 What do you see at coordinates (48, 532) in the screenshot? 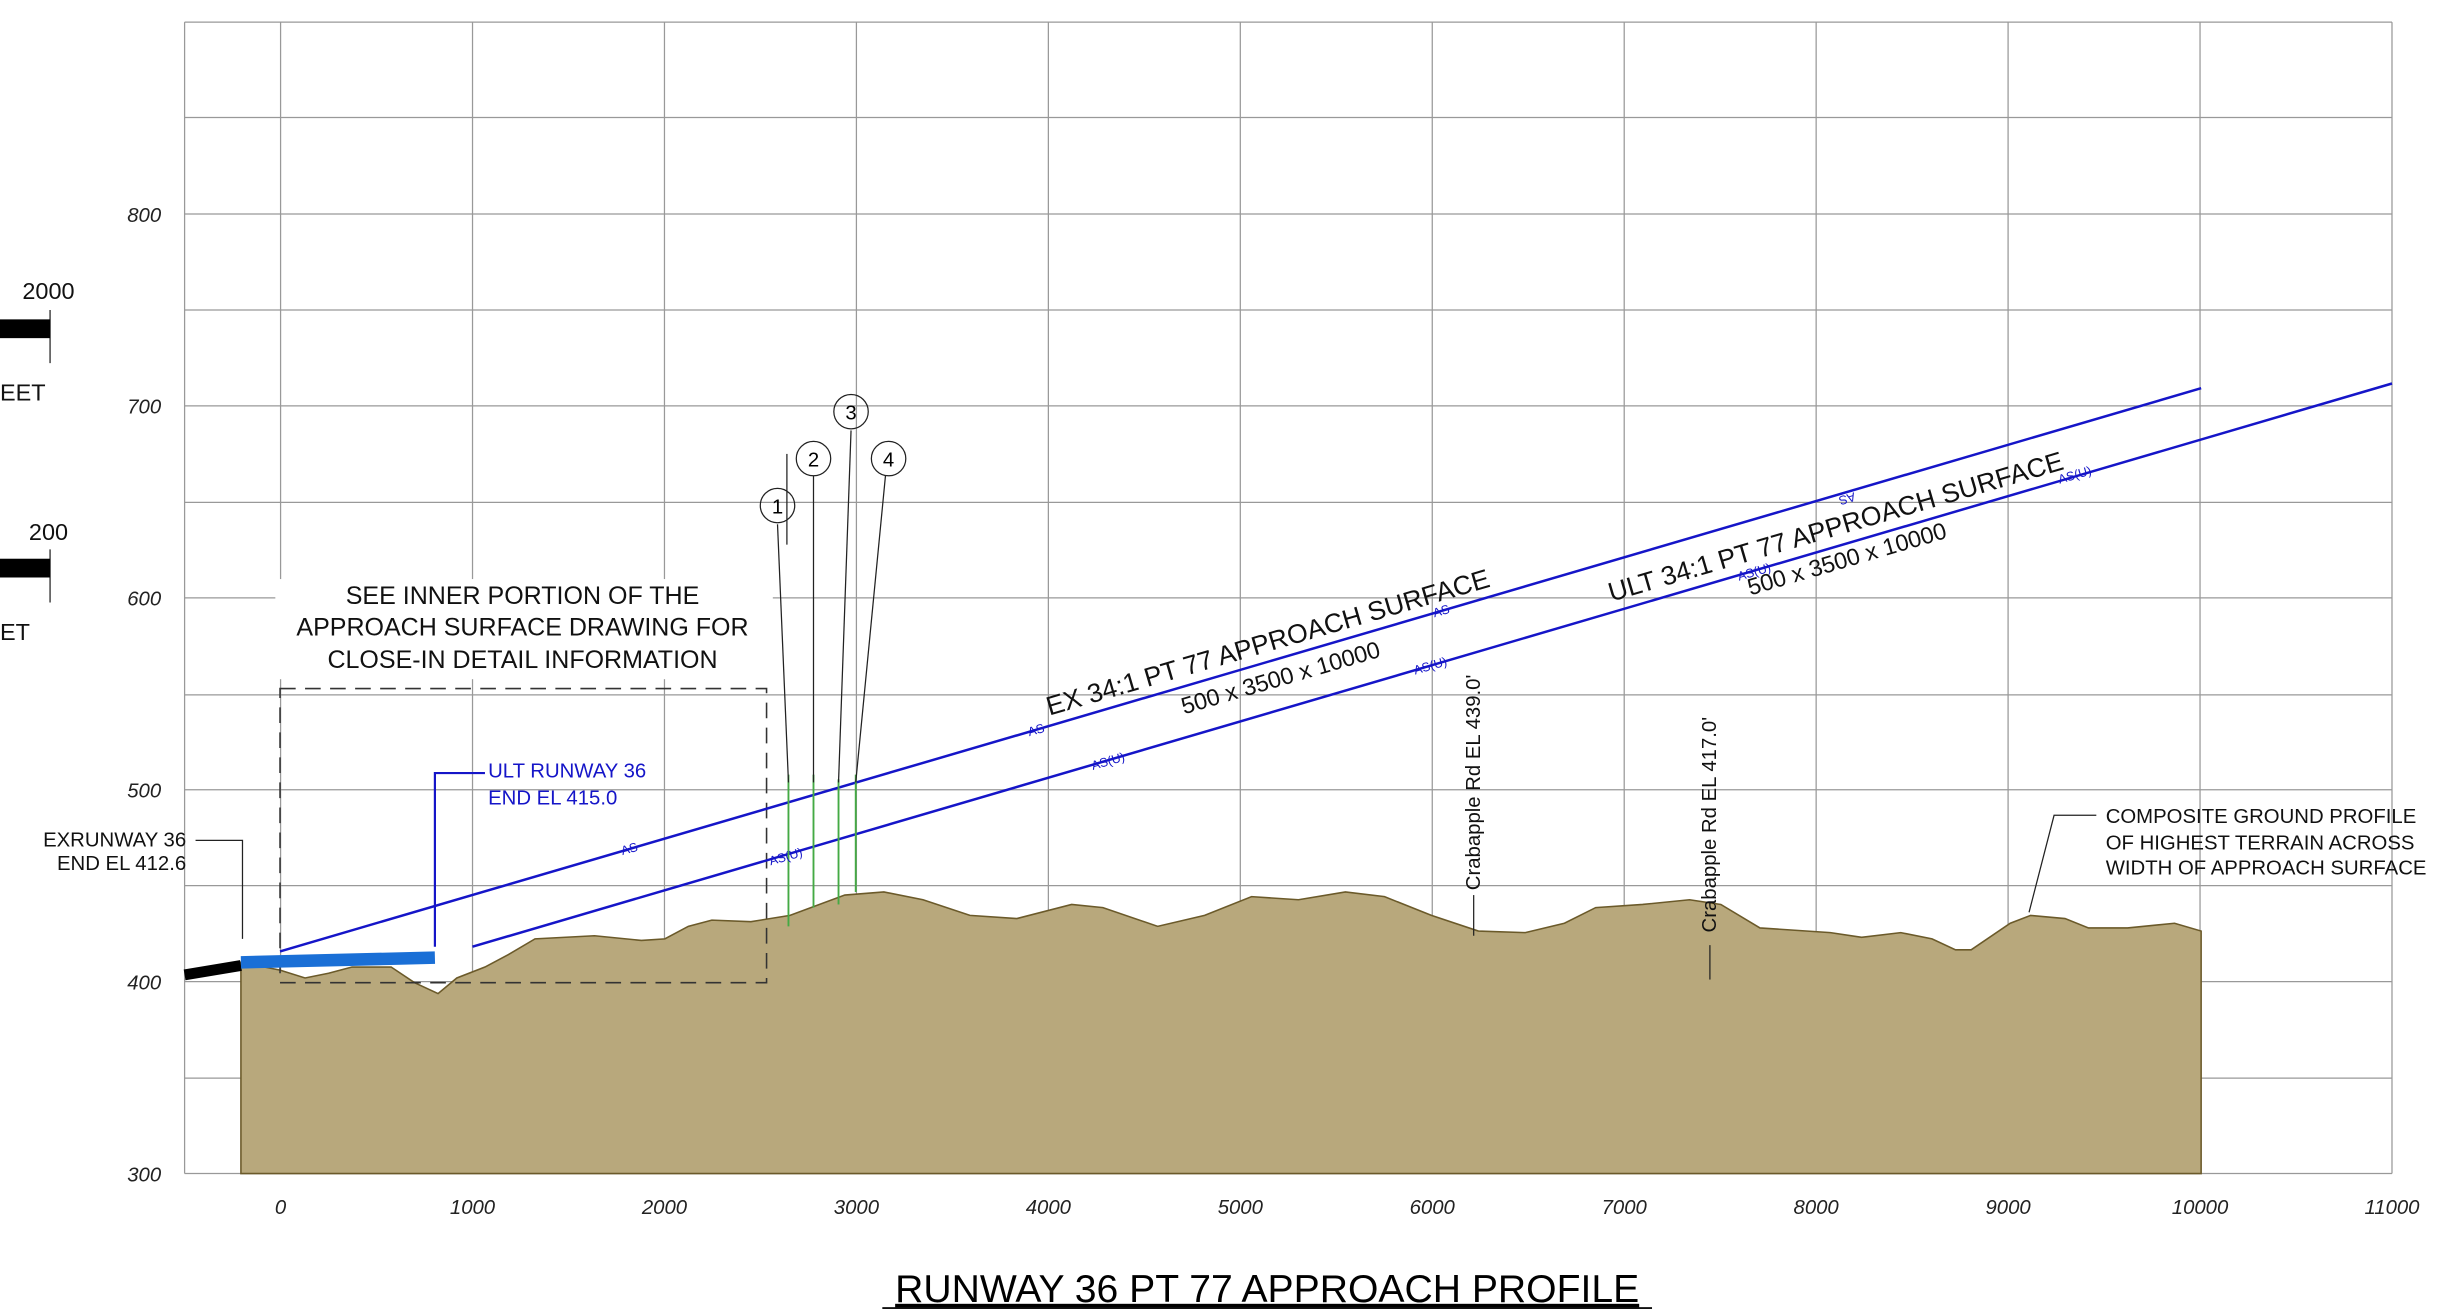
I see `scale-label: 200` at bounding box center [48, 532].